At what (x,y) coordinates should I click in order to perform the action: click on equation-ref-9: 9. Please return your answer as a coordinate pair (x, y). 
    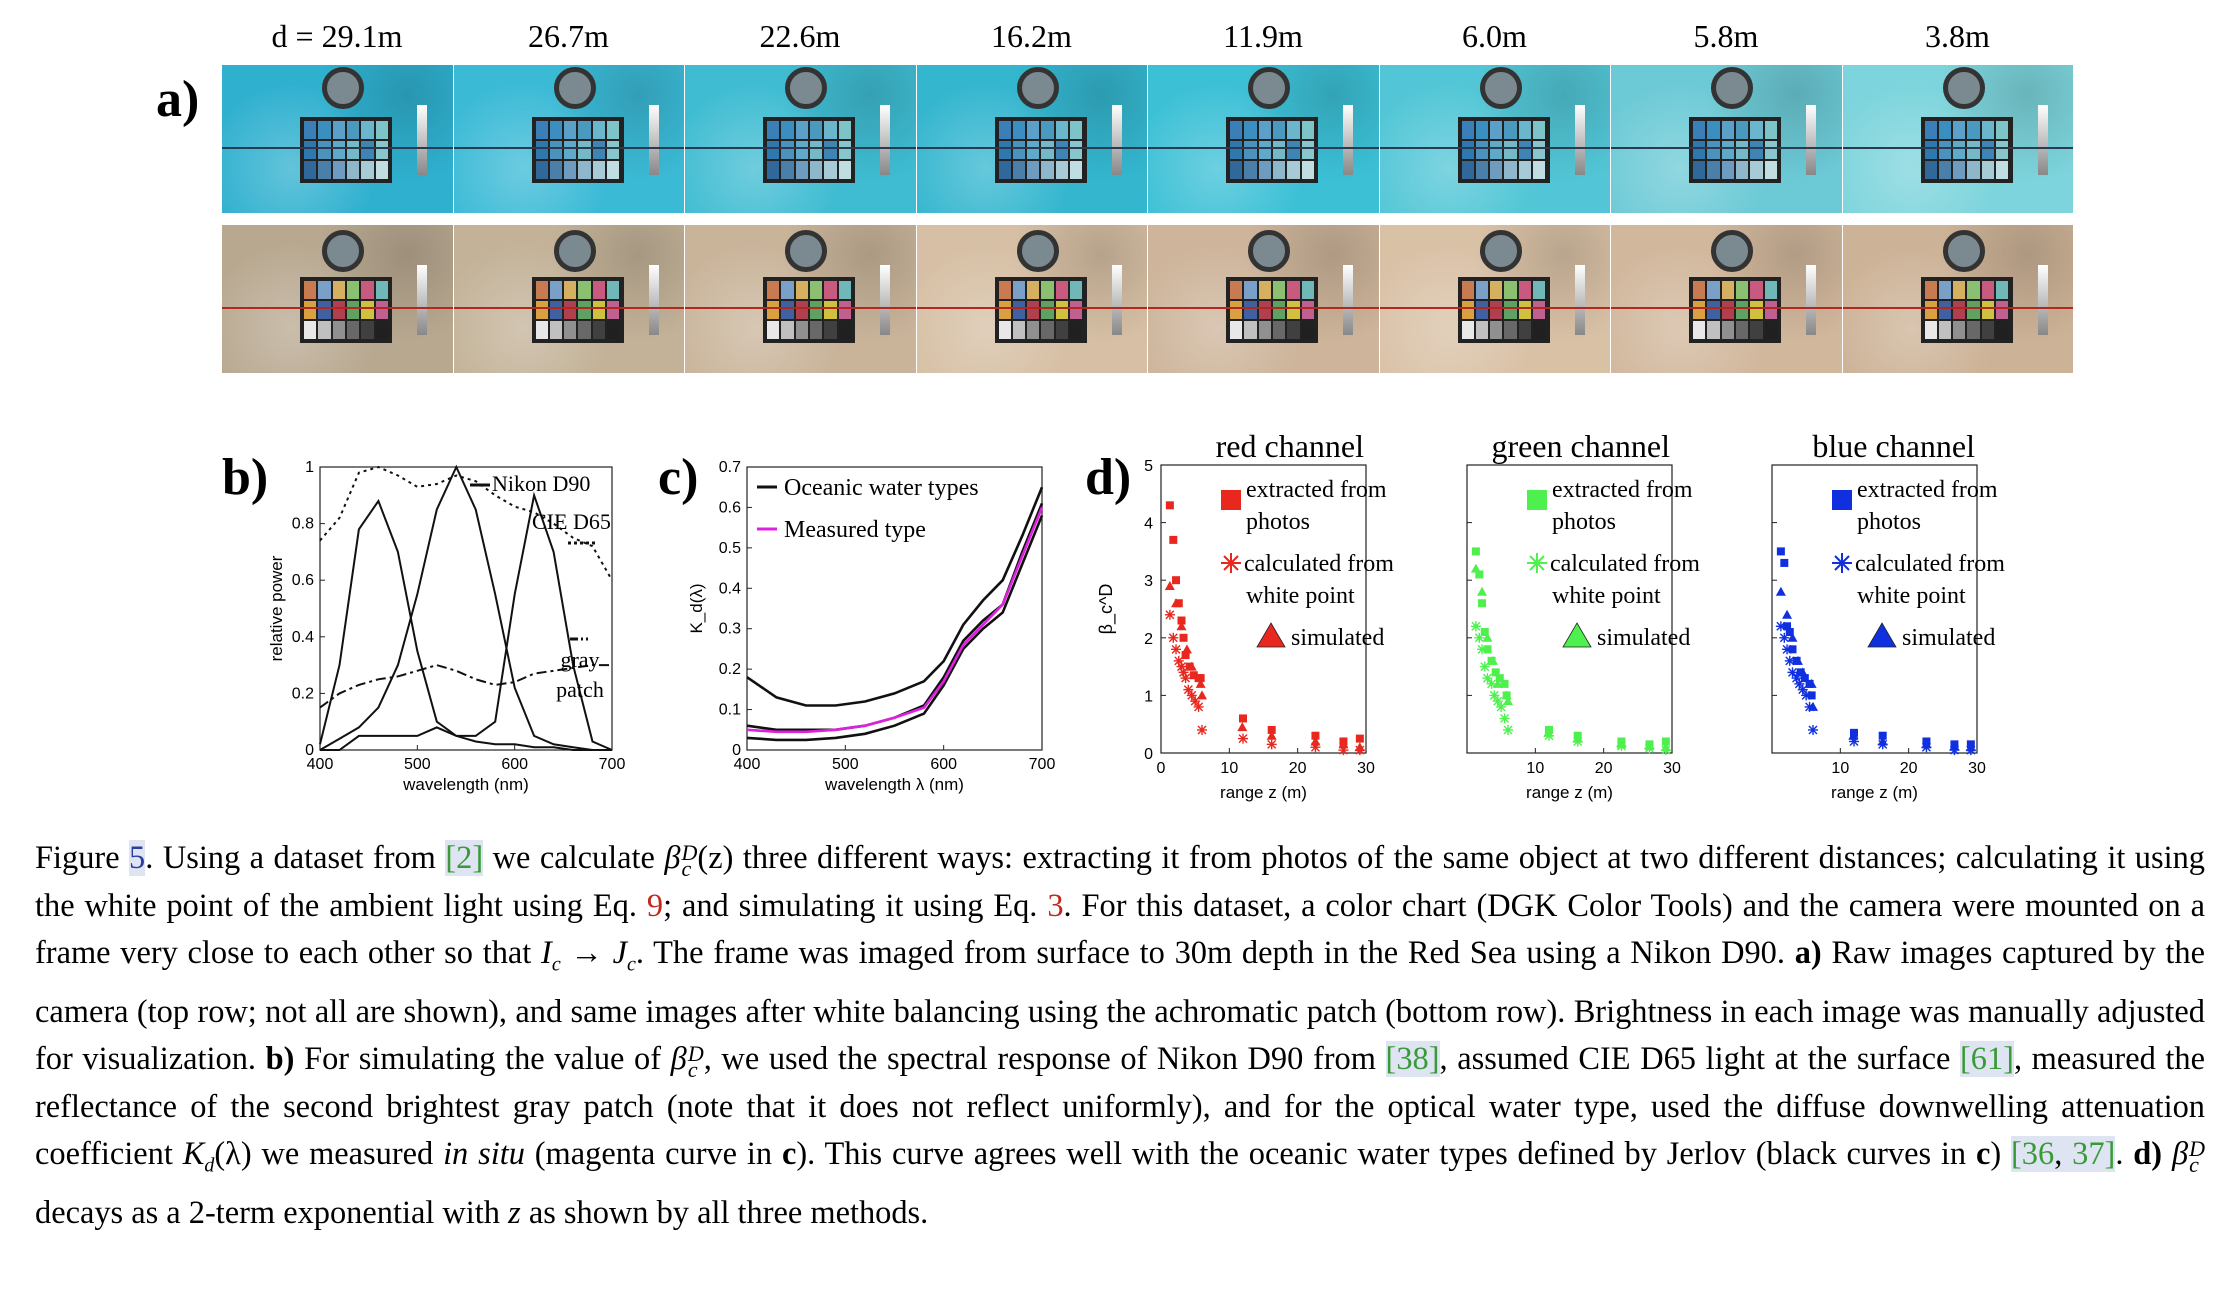
    Looking at the image, I should click on (655, 905).